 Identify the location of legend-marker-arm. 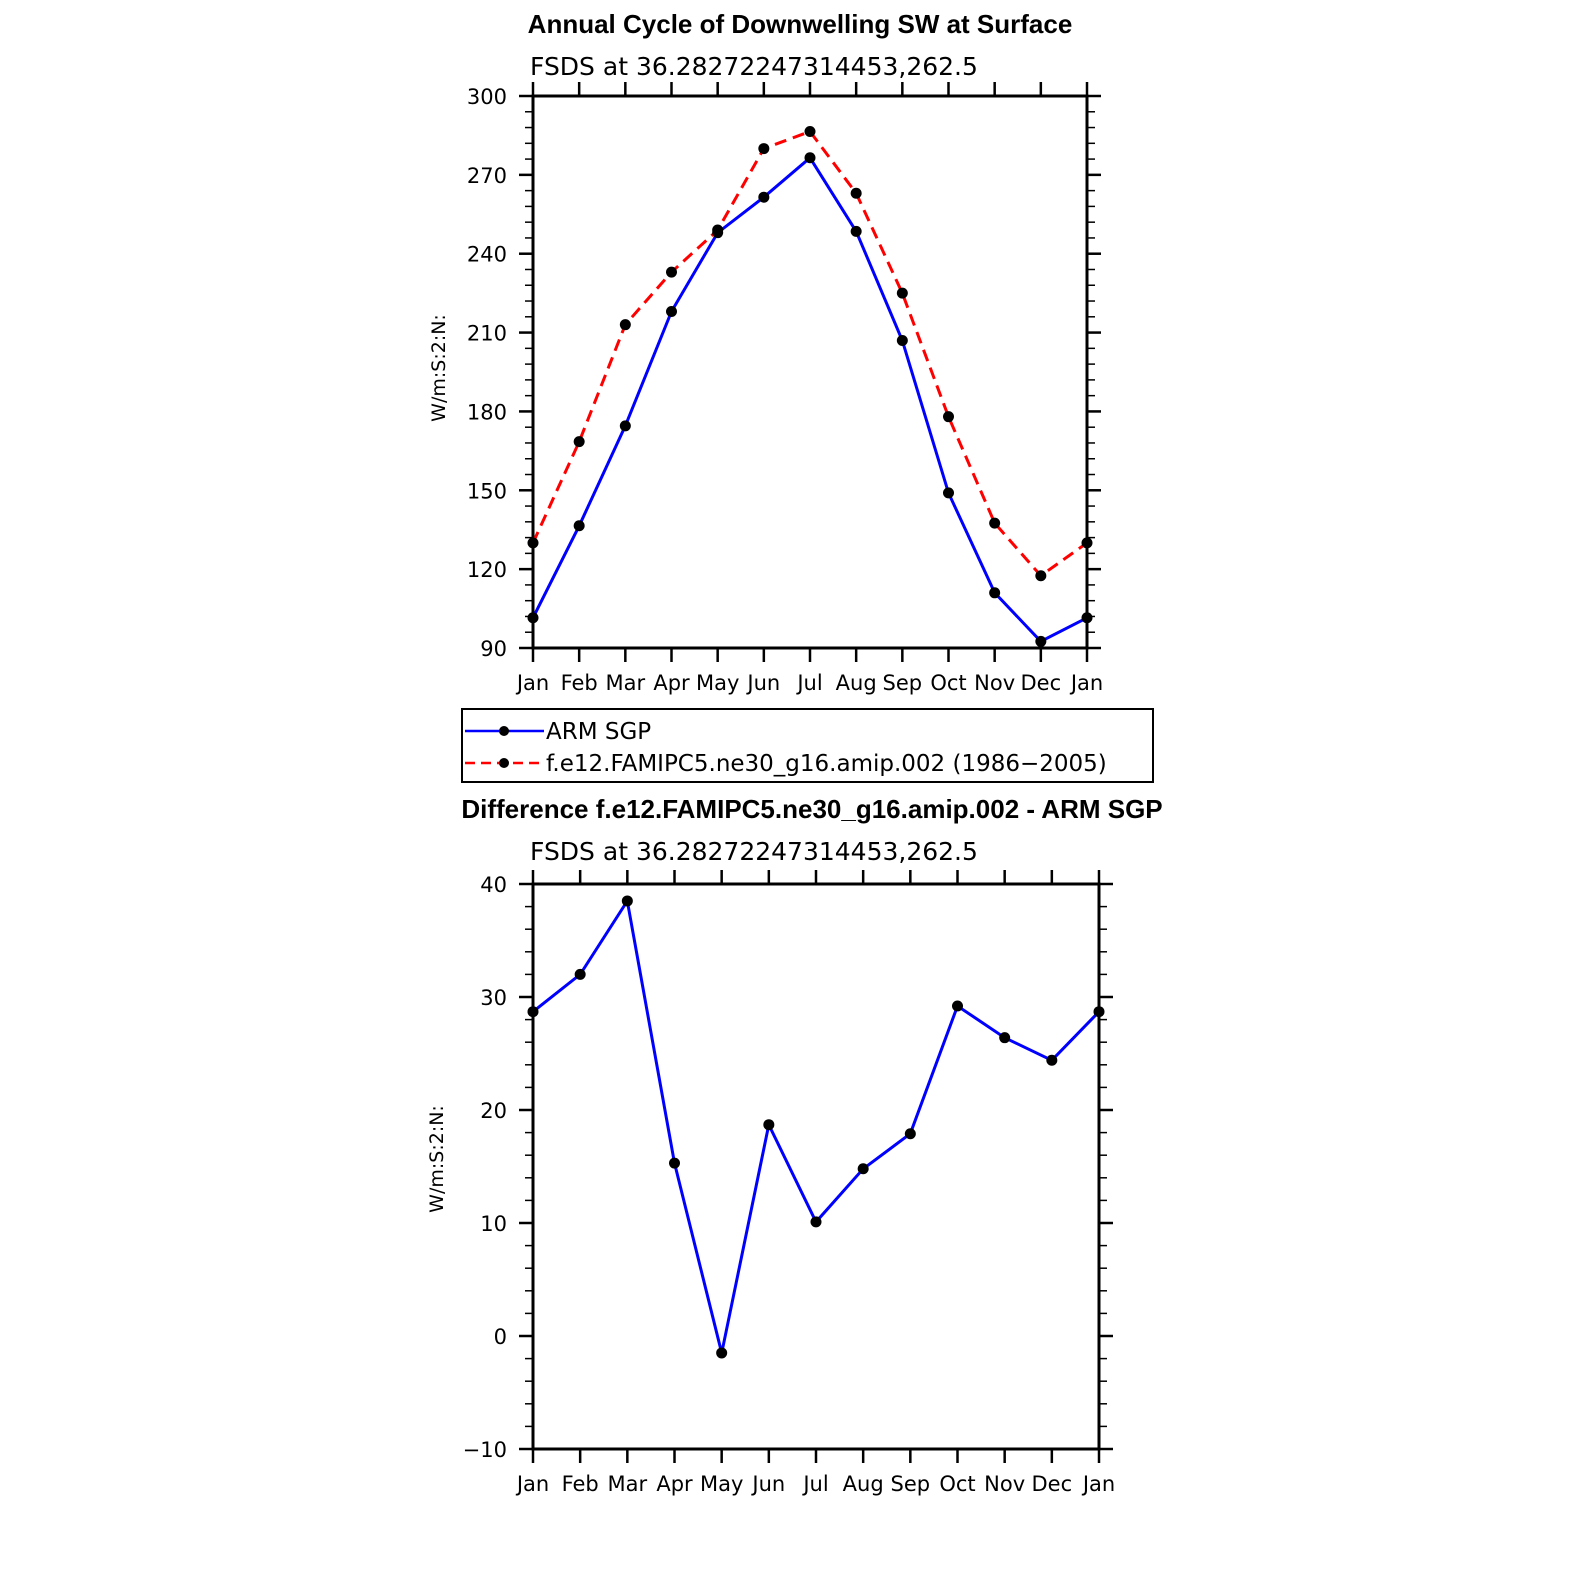
(504, 731).